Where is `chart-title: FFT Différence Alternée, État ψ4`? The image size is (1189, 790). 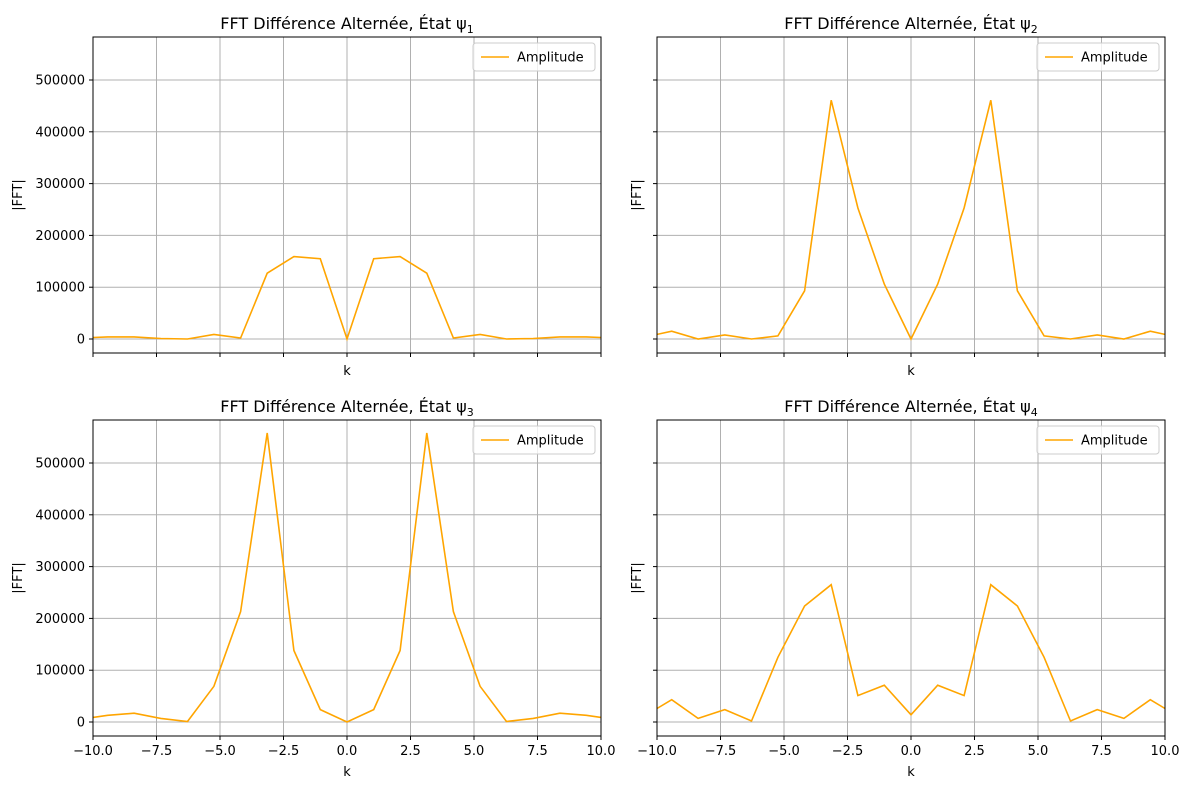
chart-title: FFT Différence Alternée, État ψ4 is located at coordinates (910, 408).